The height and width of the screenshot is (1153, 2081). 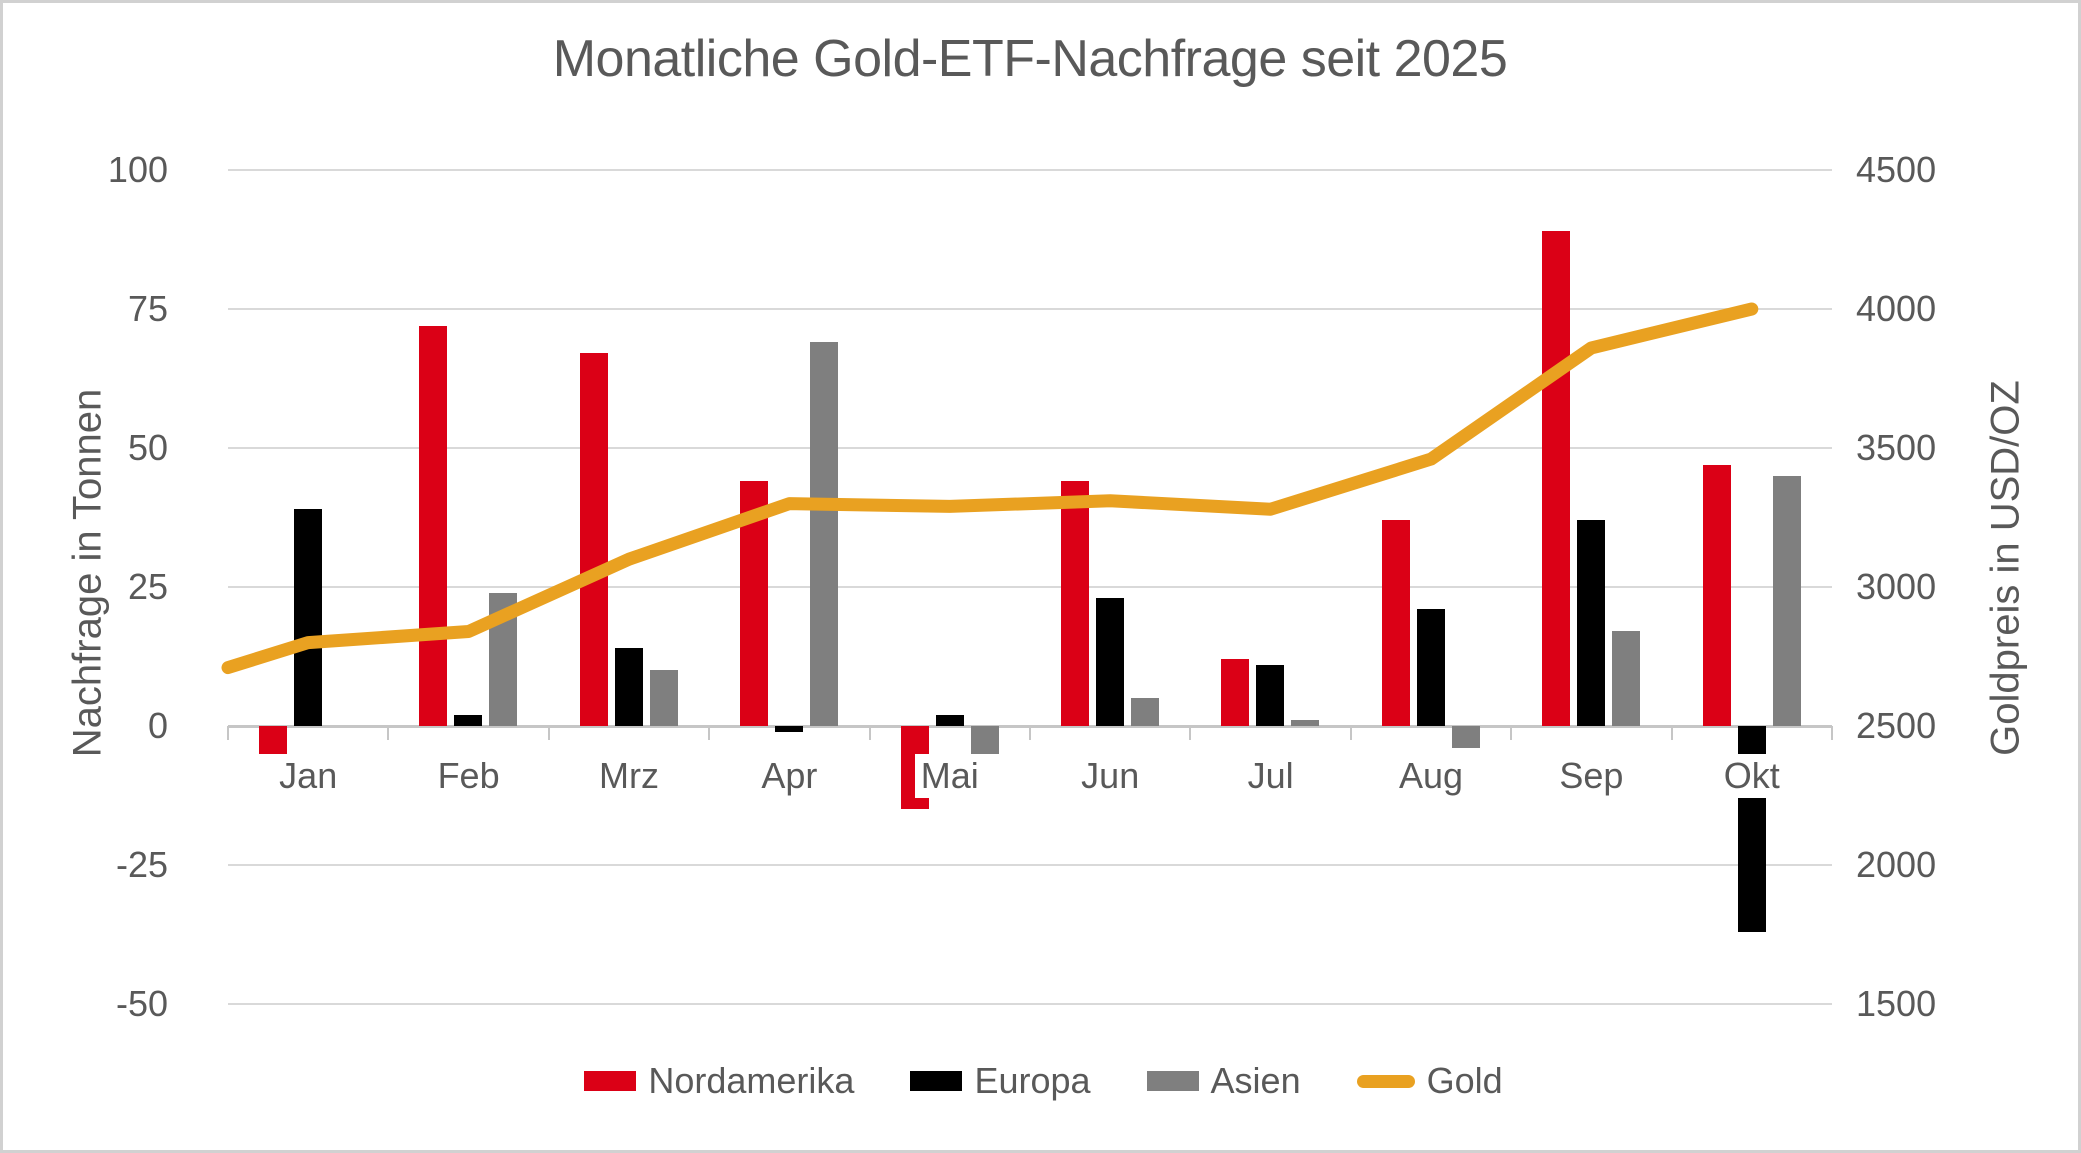 I want to click on left-tick-label: 25, so click(x=147, y=586).